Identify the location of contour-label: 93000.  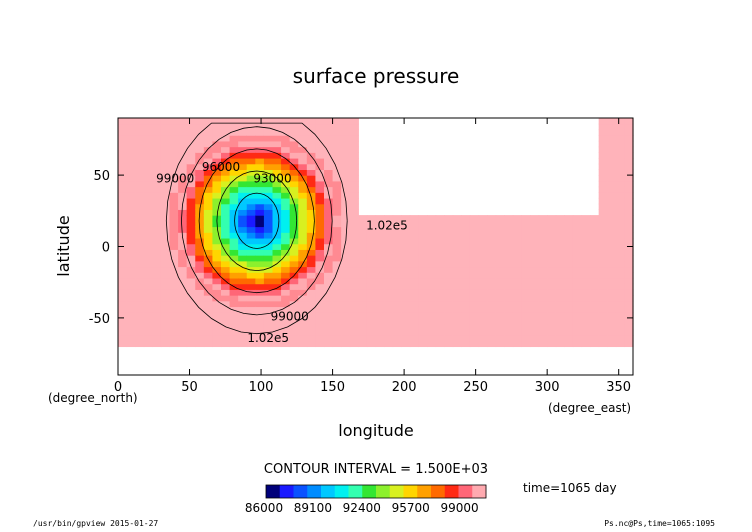
(272, 178).